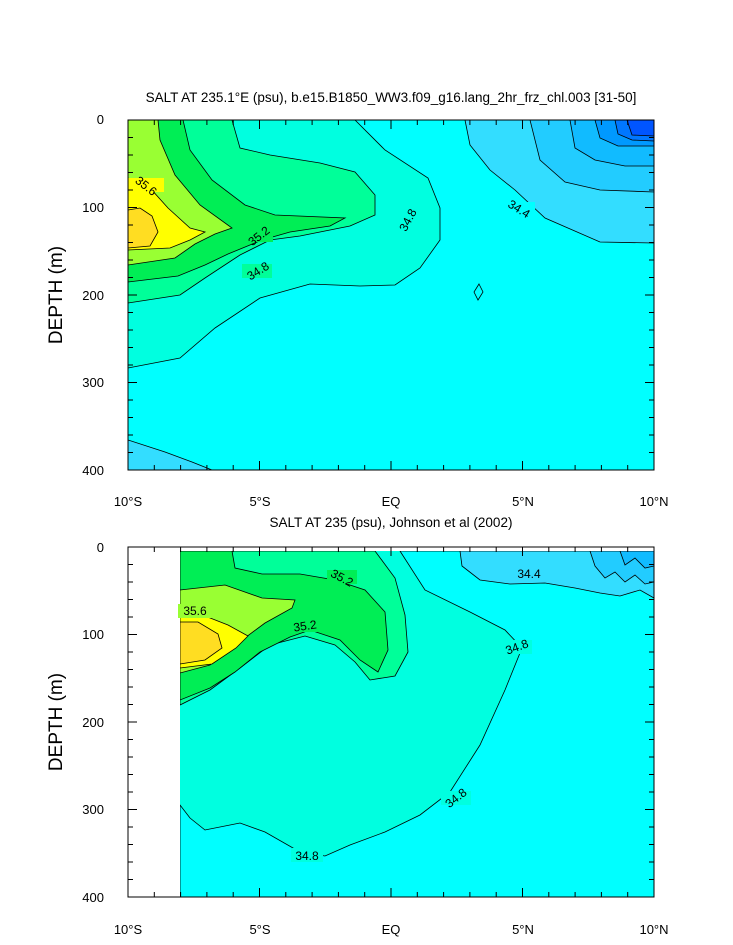 This screenshot has height=945, width=733. I want to click on panel2-contour-label-34.4: 34.4, so click(529, 574).